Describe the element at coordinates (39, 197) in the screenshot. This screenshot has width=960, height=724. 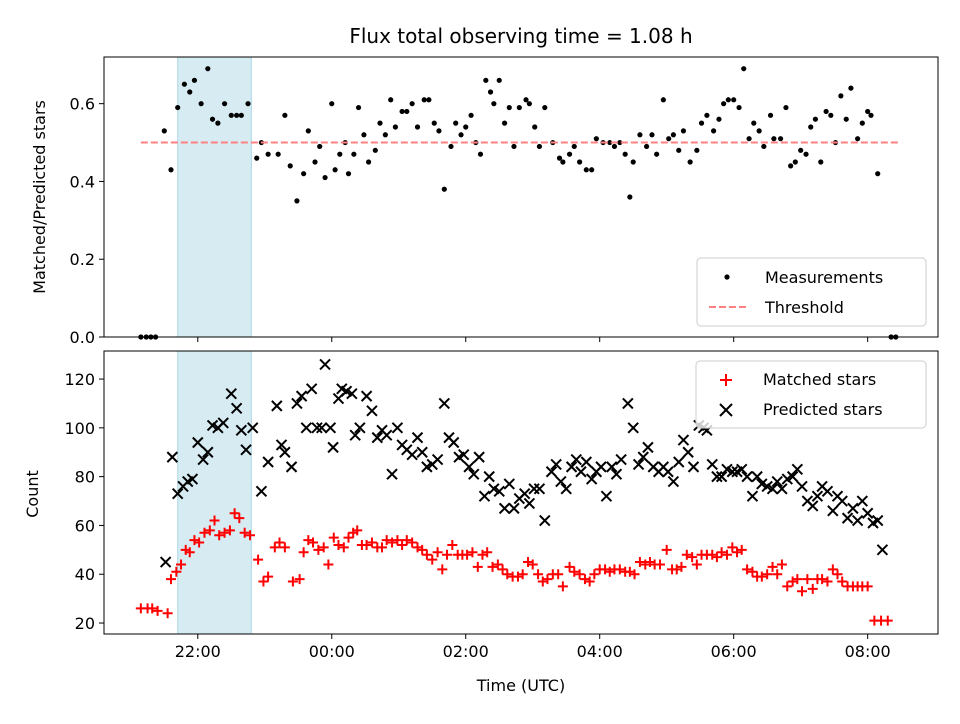
I see `top-y-axis-label: Matched/Predicted stars` at that location.